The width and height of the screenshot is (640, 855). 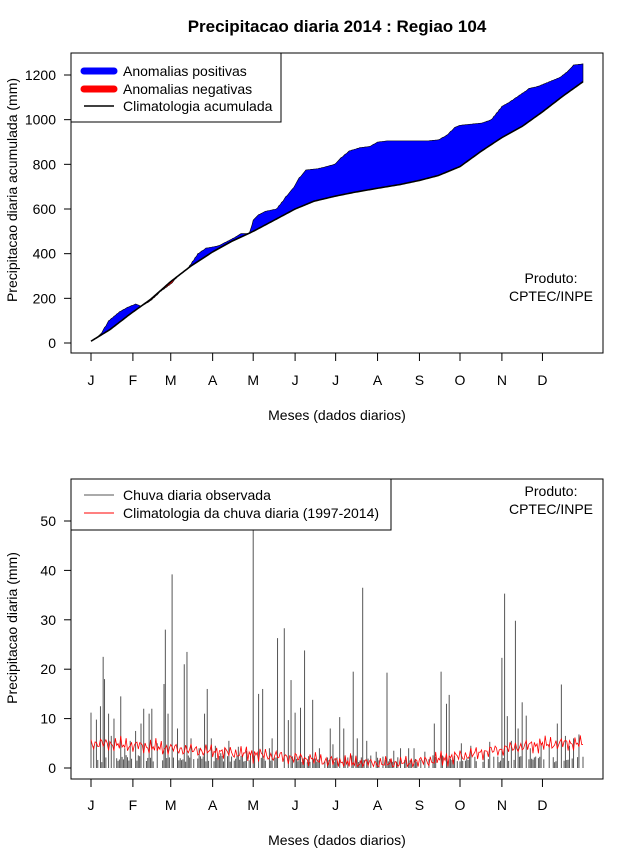 I want to click on y-axis-label-top: Precipitacao diaria acumulada (mm), so click(x=12, y=190).